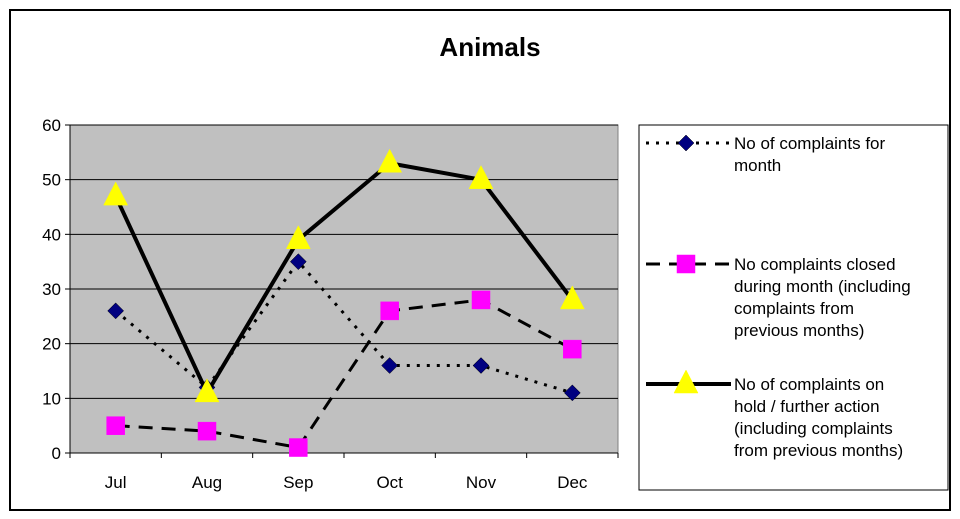 Image resolution: width=960 pixels, height=519 pixels. I want to click on legend-label-2: previous months), so click(799, 330).